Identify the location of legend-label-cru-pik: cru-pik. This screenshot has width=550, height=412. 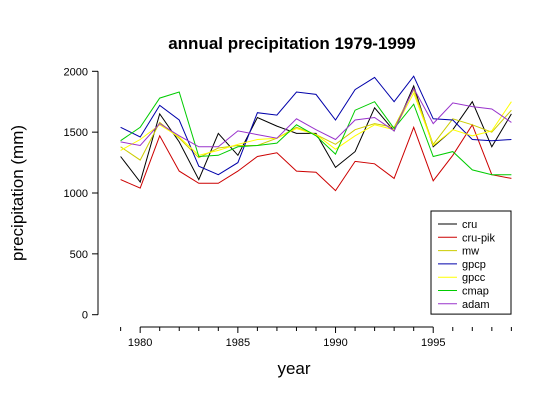
(479, 238).